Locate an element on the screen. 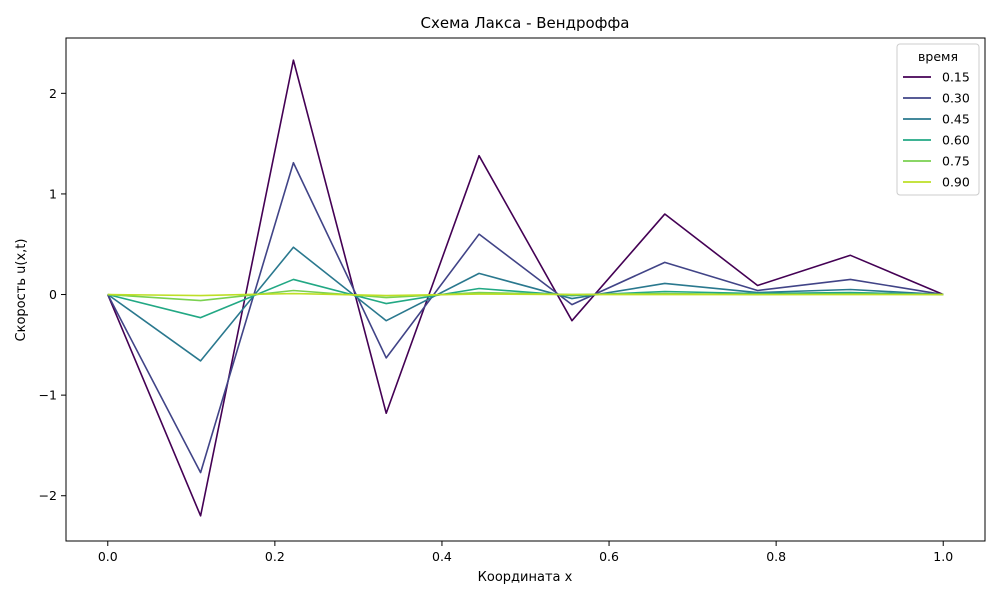 Image resolution: width=1000 pixels, height=600 pixels. y-tick-label: 0 is located at coordinates (53, 294).